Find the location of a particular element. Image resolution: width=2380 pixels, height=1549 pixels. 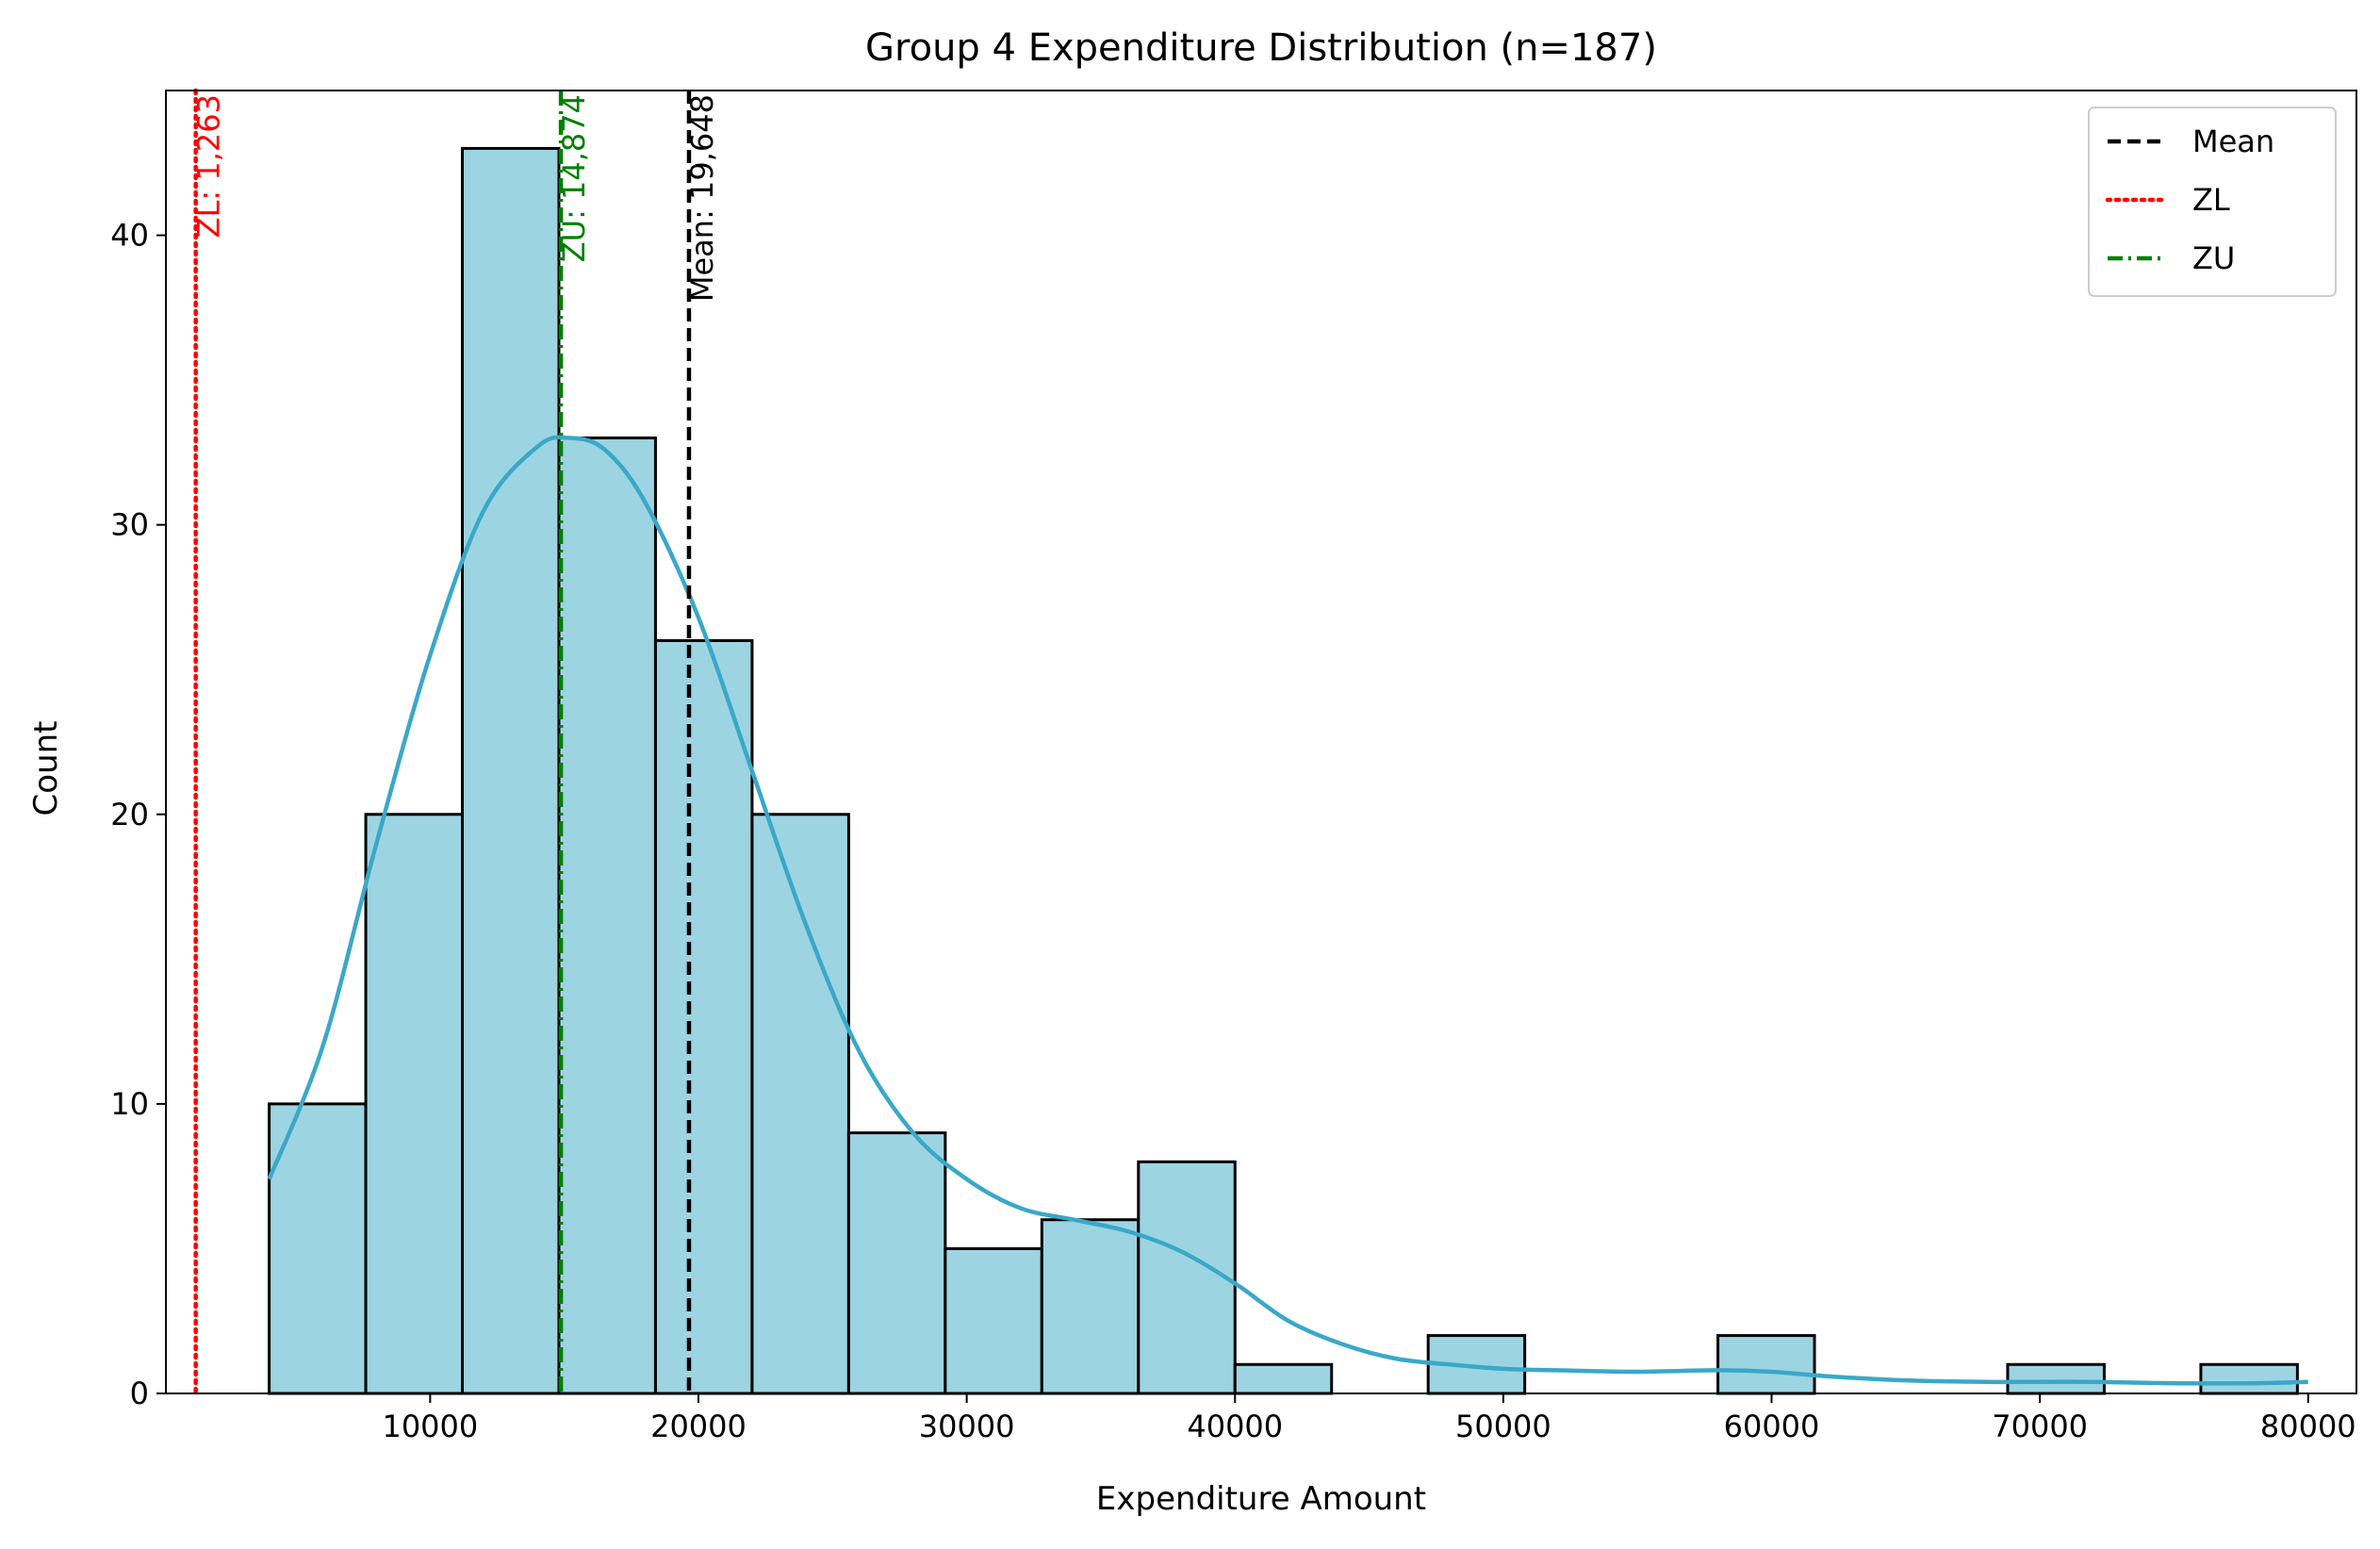

reference-line-label-zl: ZL: 1,263 is located at coordinates (209, 166).